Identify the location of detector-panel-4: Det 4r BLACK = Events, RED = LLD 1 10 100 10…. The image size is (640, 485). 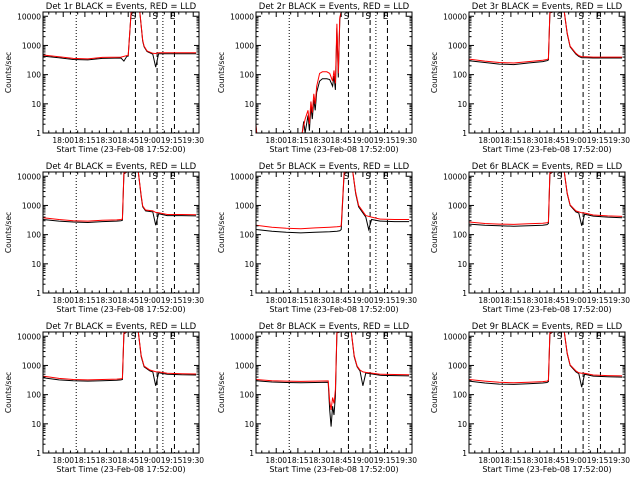
(104, 238).